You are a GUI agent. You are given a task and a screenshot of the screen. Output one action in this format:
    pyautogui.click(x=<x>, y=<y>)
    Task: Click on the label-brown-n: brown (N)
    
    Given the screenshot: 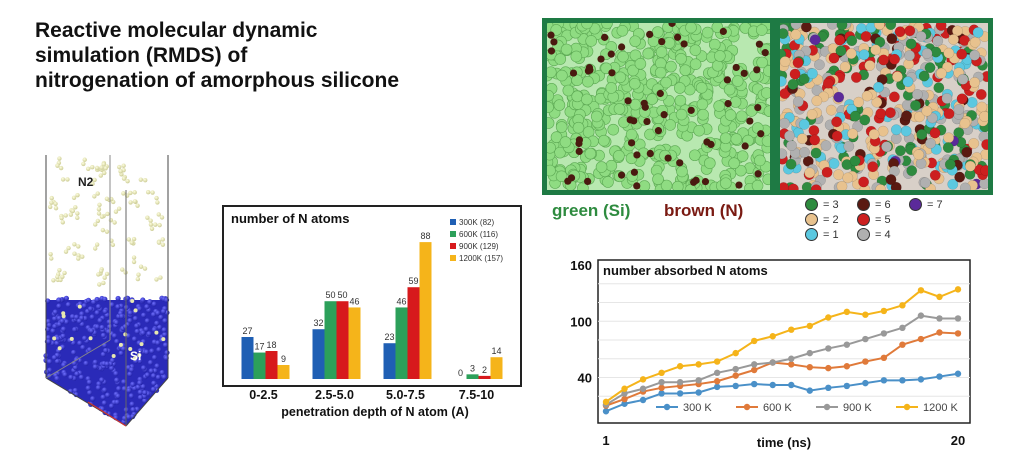 What is the action you would take?
    pyautogui.click(x=704, y=210)
    